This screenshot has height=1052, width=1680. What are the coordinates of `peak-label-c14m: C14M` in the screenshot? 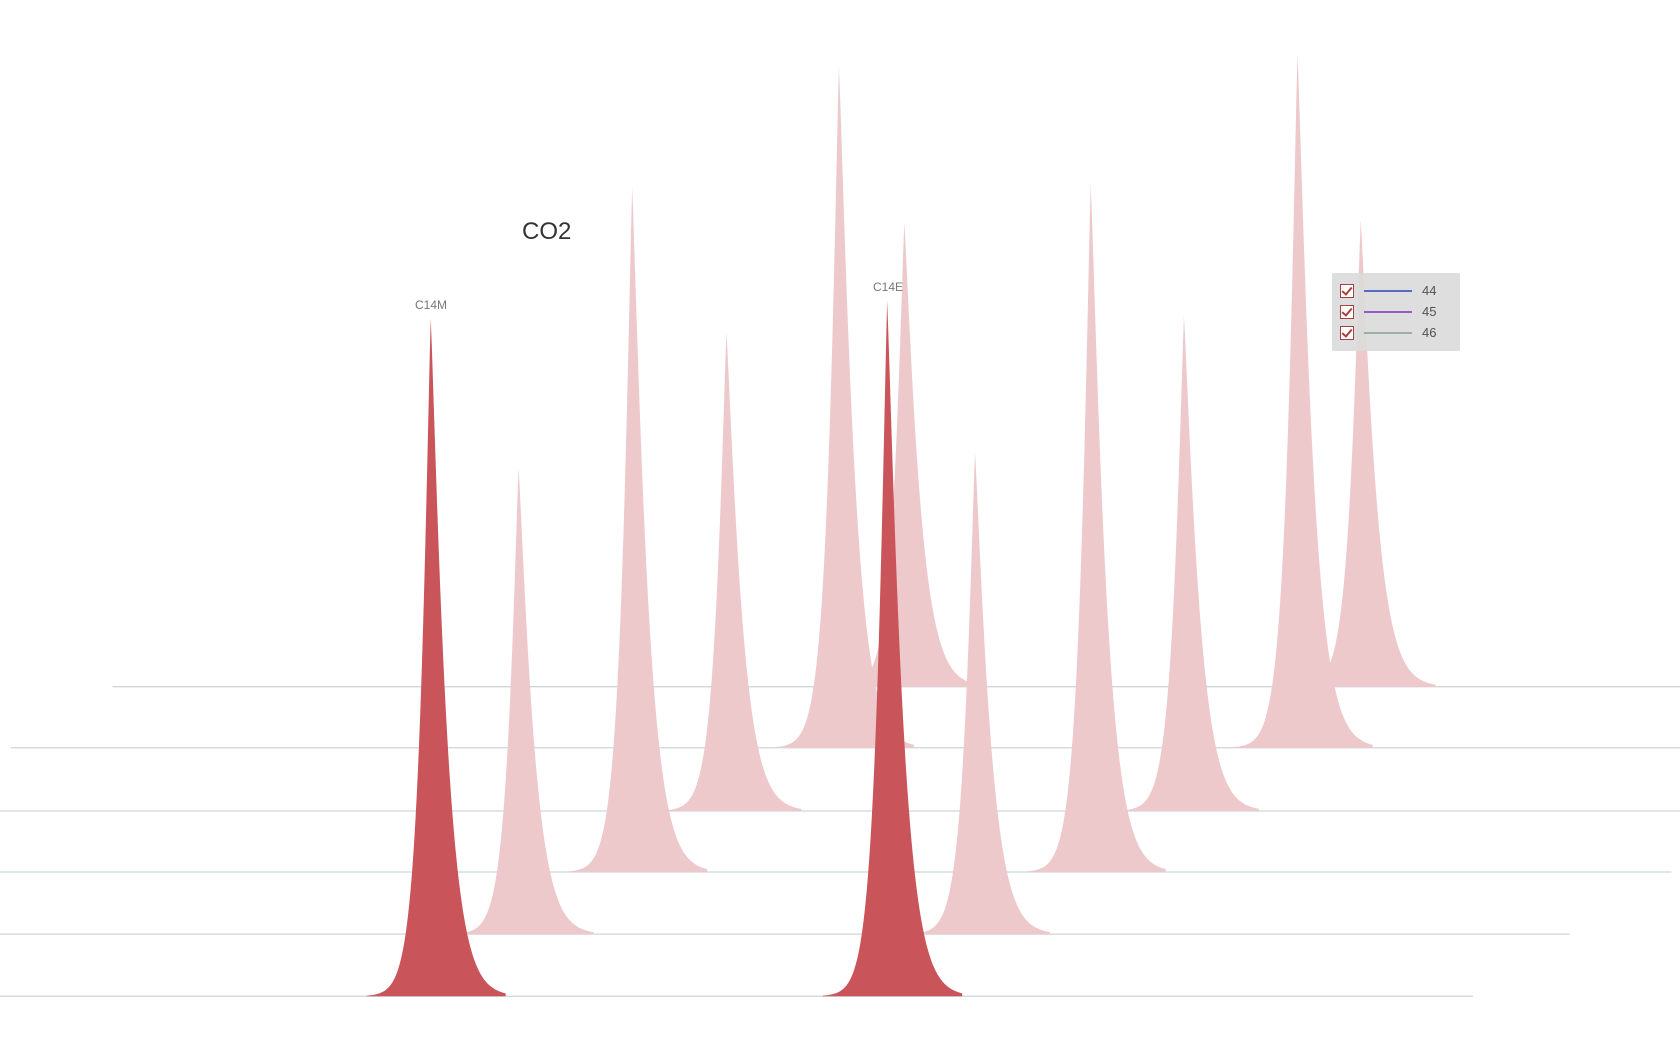 It's located at (431, 305).